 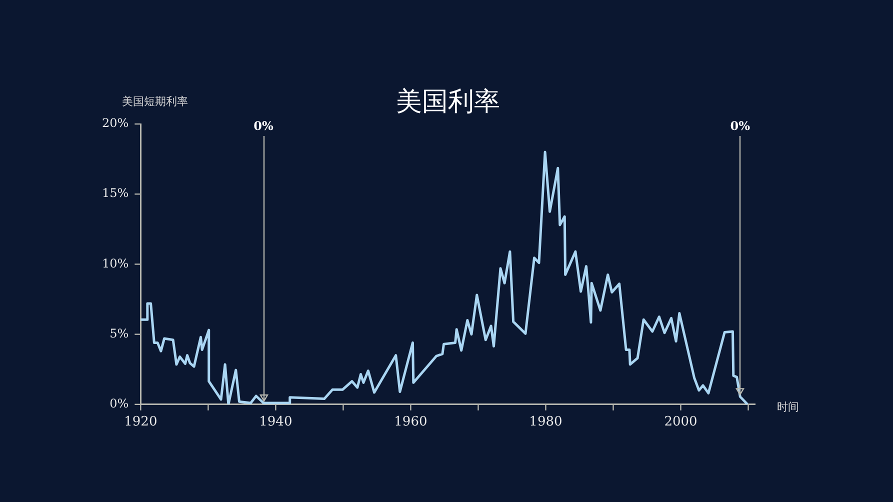 What do you see at coordinates (275, 422) in the screenshot?
I see `x-tick-label: 1940` at bounding box center [275, 422].